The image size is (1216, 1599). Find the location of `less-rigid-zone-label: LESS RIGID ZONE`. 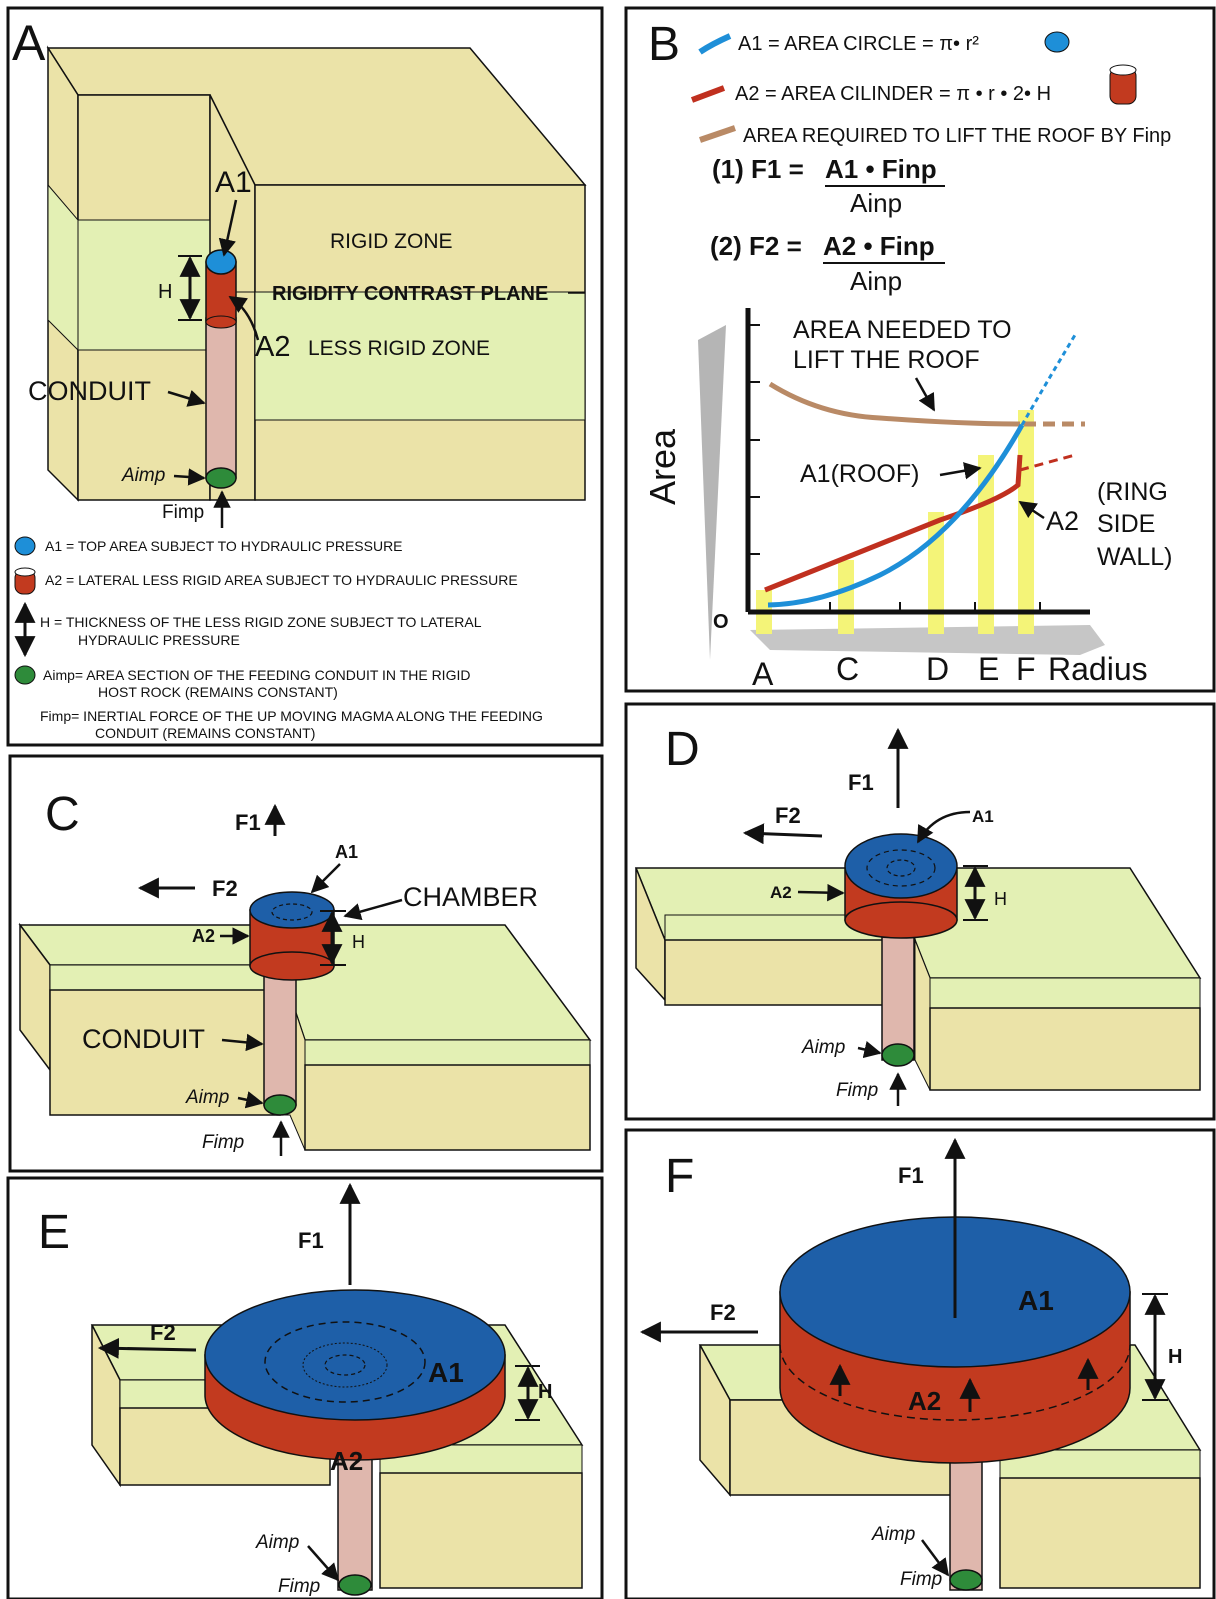

less-rigid-zone-label: LESS RIGID ZONE is located at coordinates (399, 348).